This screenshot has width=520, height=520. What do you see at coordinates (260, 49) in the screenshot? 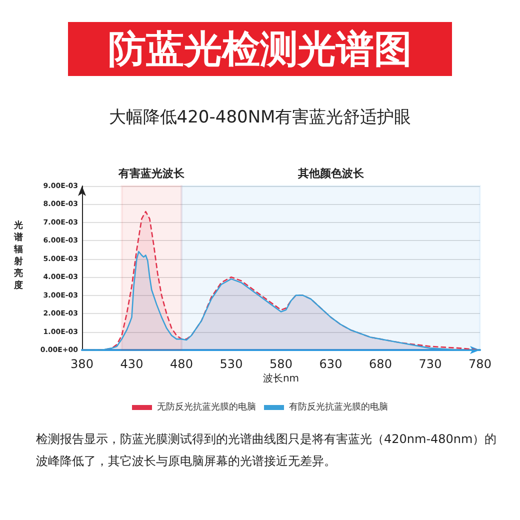
I see `chart-title: 防蓝光检测光谱图` at bounding box center [260, 49].